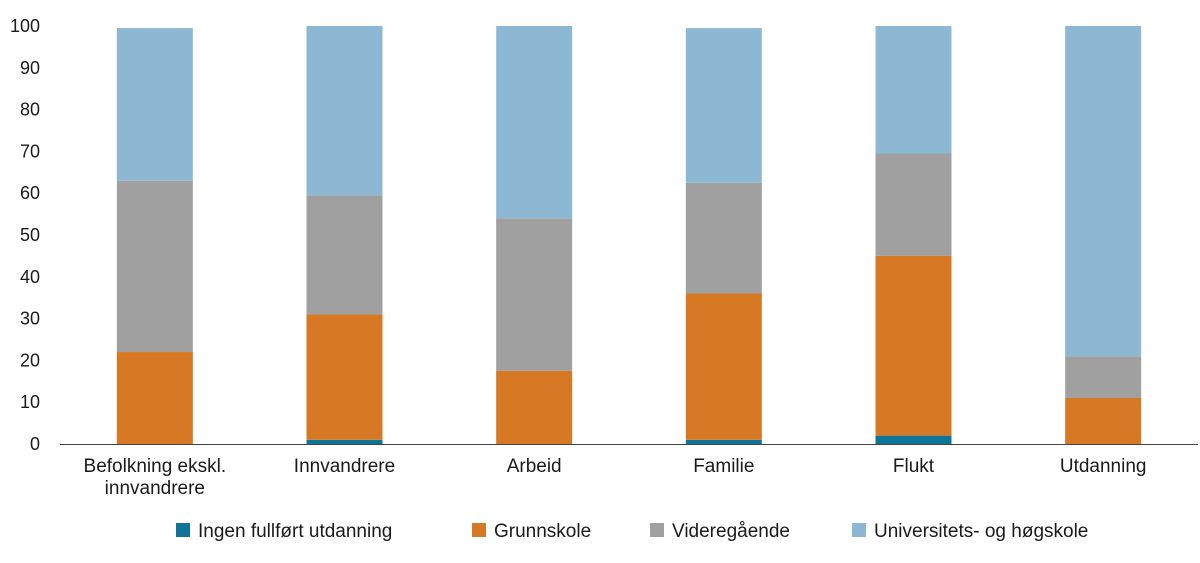 The width and height of the screenshot is (1200, 563). I want to click on x-category-label-line: Innvandrere, so click(344, 466).